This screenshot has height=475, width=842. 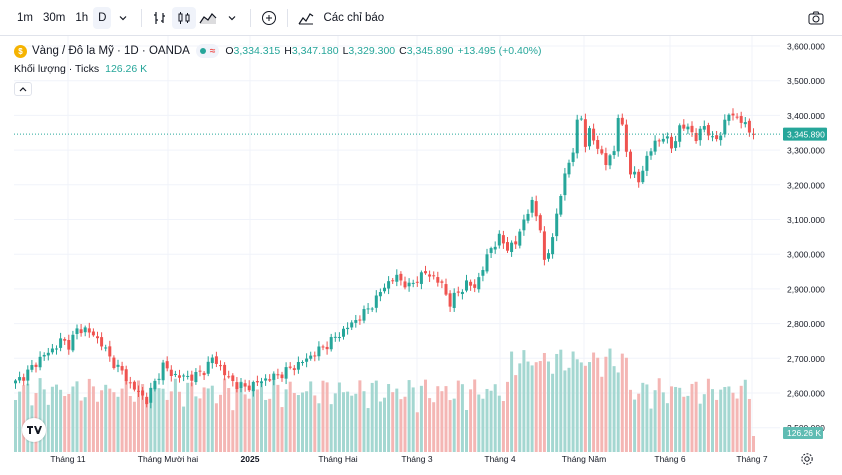 What do you see at coordinates (23, 89) in the screenshot?
I see `collapse-legend-button` at bounding box center [23, 89].